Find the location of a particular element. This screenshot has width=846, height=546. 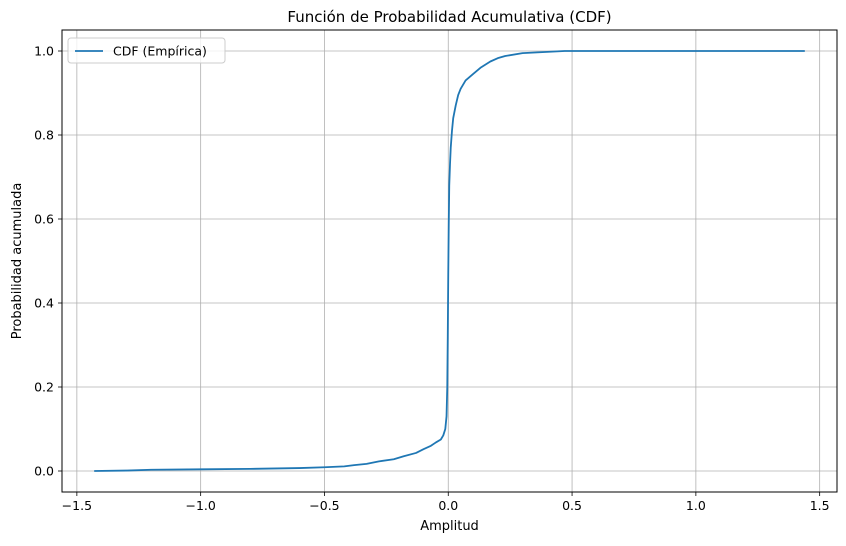

y-tick-label: 0.4 is located at coordinates (44, 303).